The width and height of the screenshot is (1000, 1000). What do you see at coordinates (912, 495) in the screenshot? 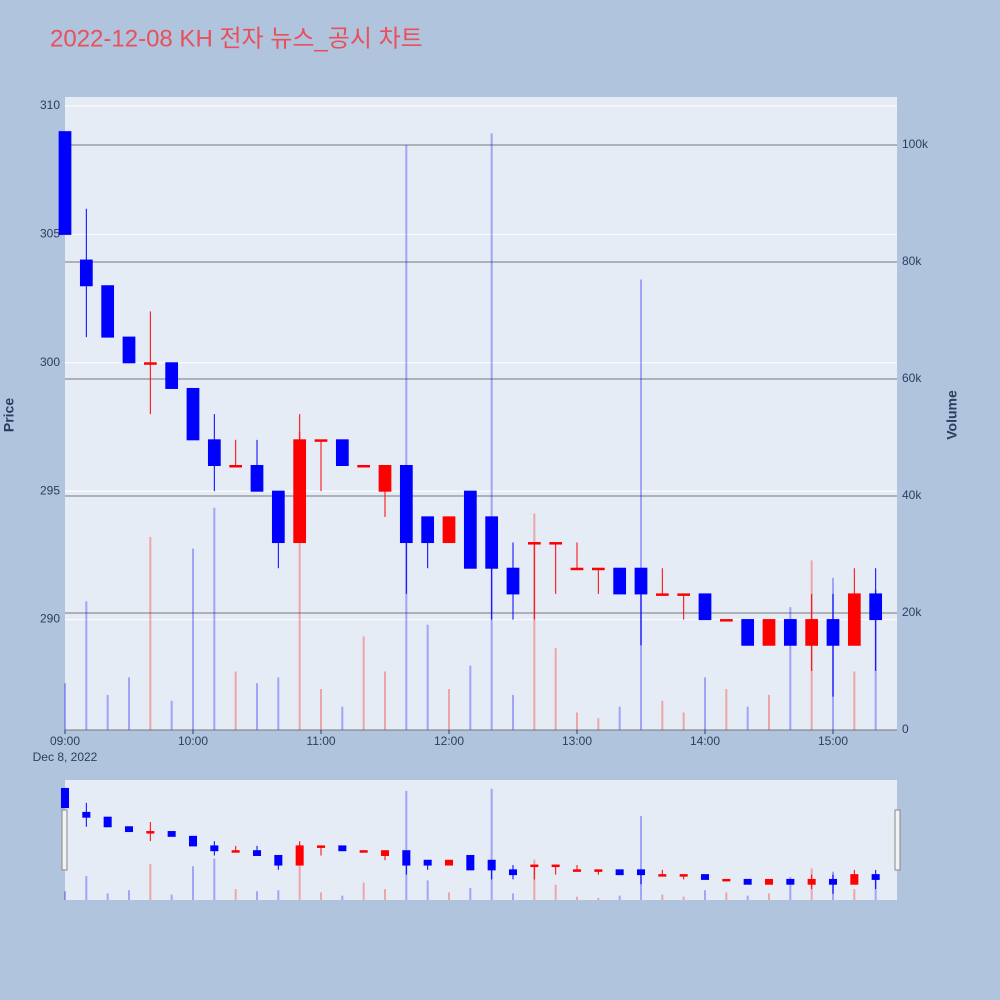
I see `y2-tick-label: 40k` at bounding box center [912, 495].